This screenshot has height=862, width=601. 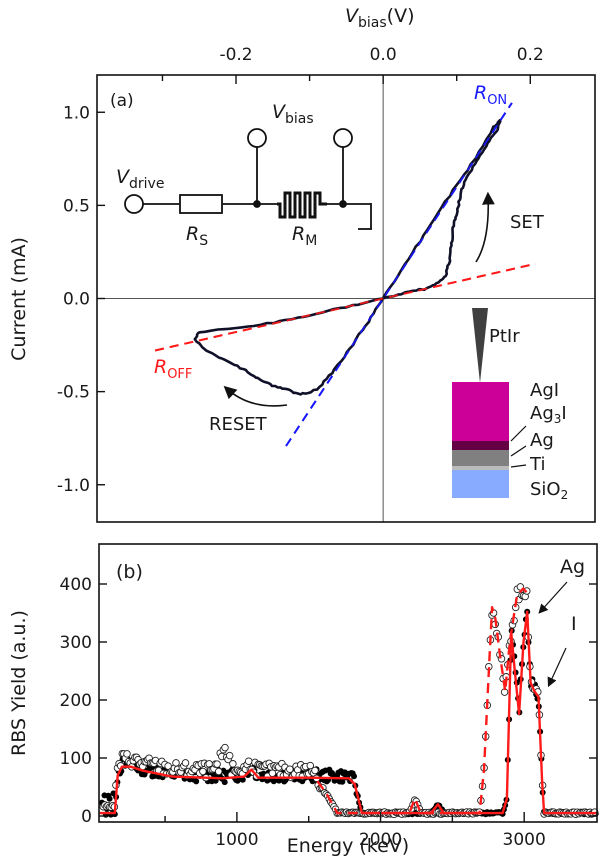 What do you see at coordinates (201, 204) in the screenshot?
I see `rs-resistor` at bounding box center [201, 204].